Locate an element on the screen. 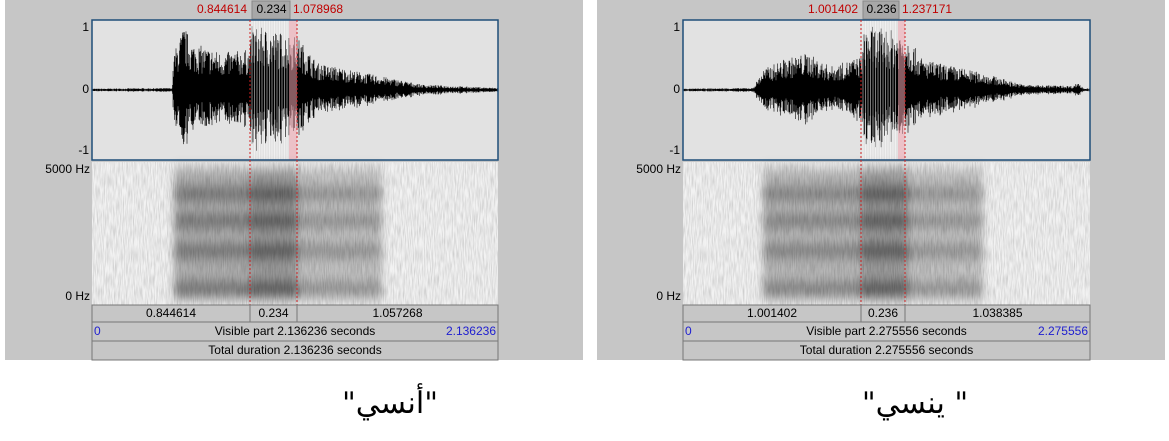  total-duration: Total duration 2.275556 seconds is located at coordinates (886, 350).